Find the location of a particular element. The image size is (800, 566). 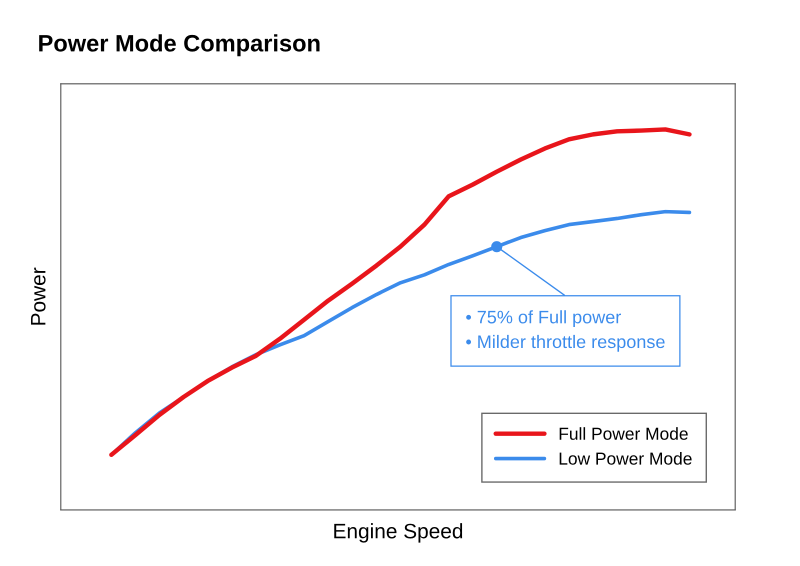

legend-label: Full Power Mode is located at coordinates (624, 433).